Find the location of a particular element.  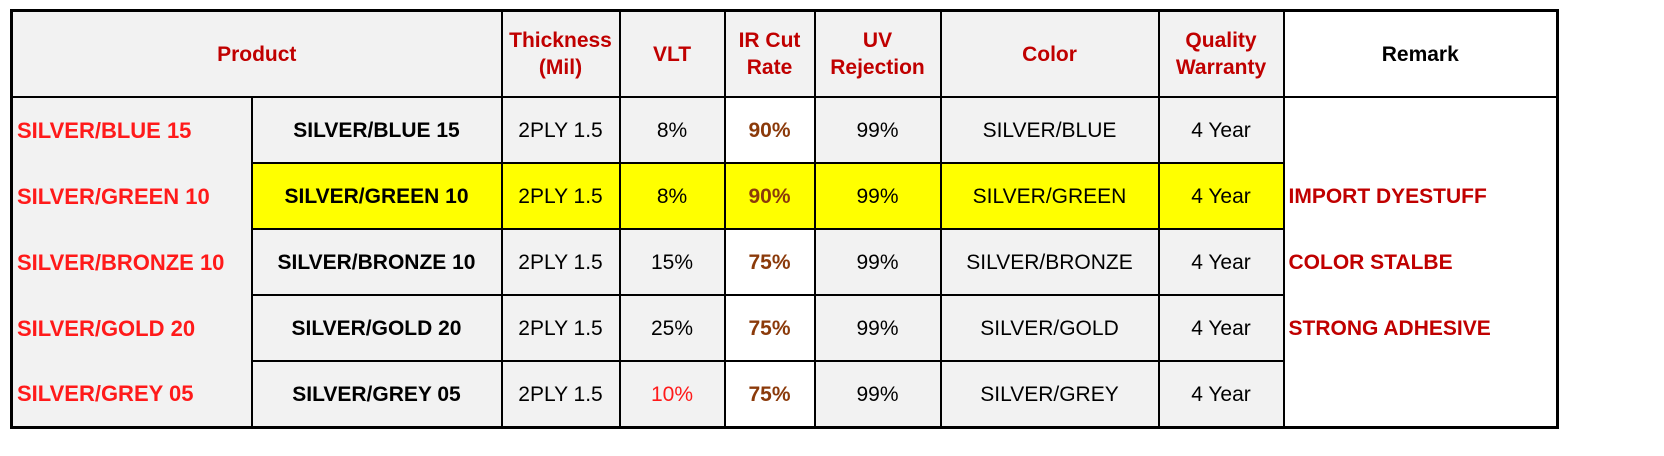

header-ir-cut-rate: IR Cut Rate is located at coordinates (769, 53).